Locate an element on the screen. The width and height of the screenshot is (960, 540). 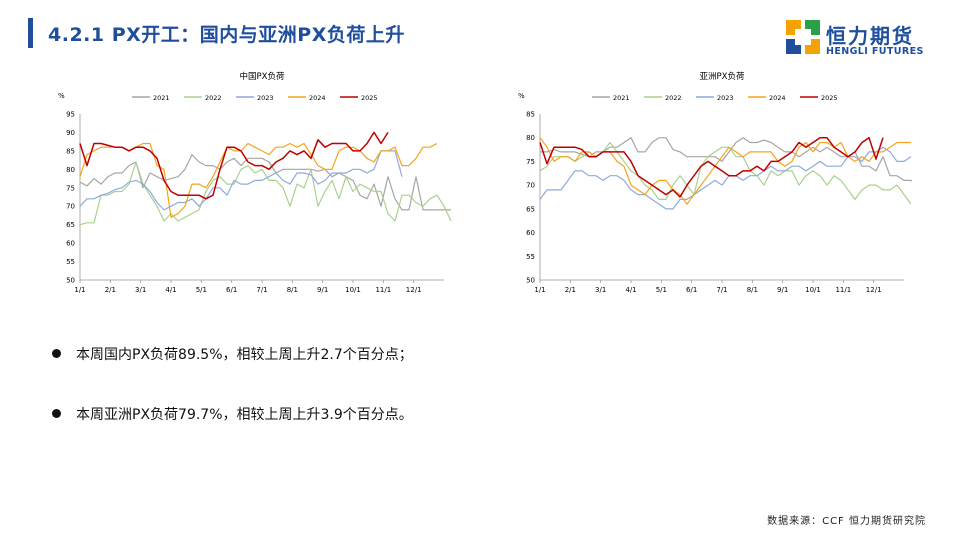
series-line-2021 is located at coordinates (726, 159).